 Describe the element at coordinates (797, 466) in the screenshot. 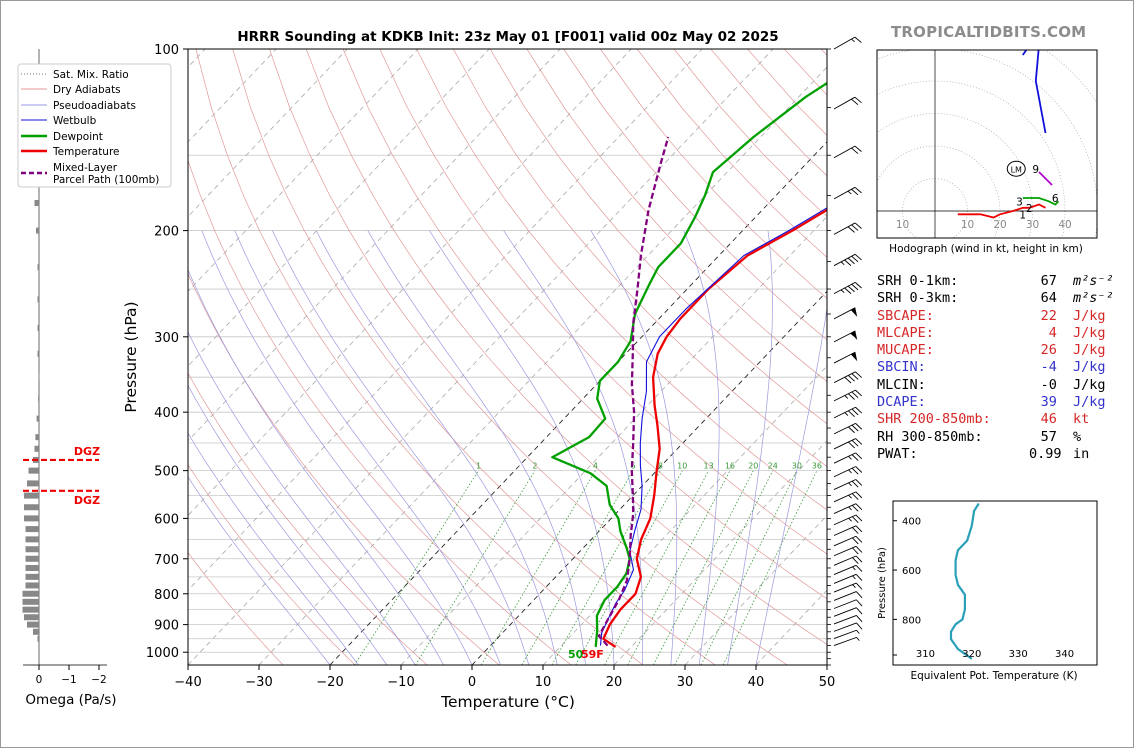

I see `mixing-ratio-label: 30` at that location.